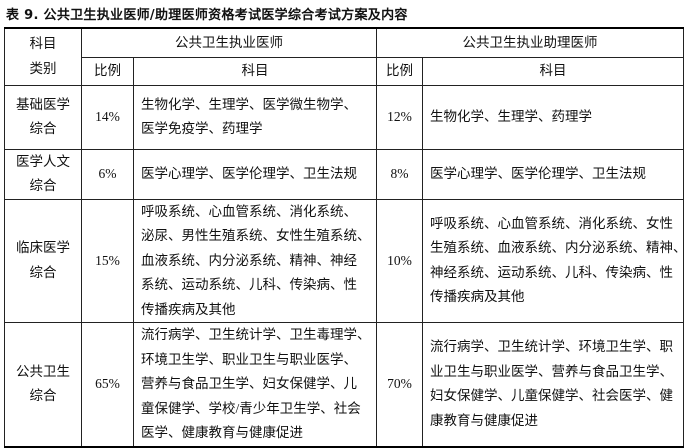  What do you see at coordinates (249, 104) in the screenshot?
I see `cell-line: 生物化学、生理学、医学微生物学、` at bounding box center [249, 104].